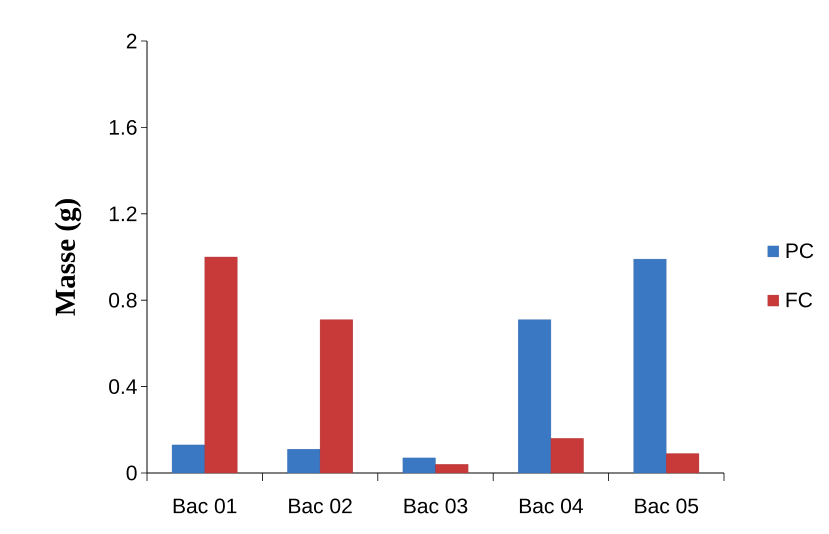  Describe the element at coordinates (551, 506) in the screenshot. I see `x-tick-label: Bac 04` at that location.